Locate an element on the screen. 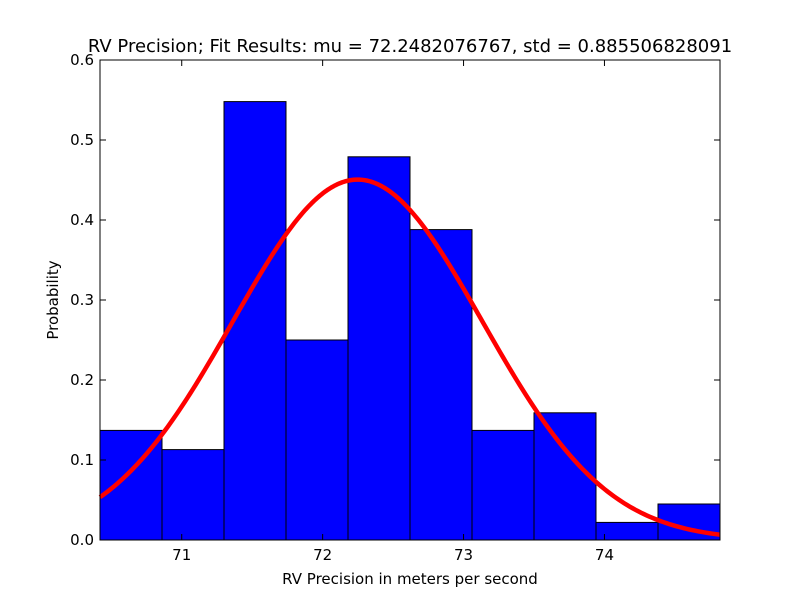 This screenshot has width=800, height=600. y-tick-label: 0.5 is located at coordinates (82, 140).